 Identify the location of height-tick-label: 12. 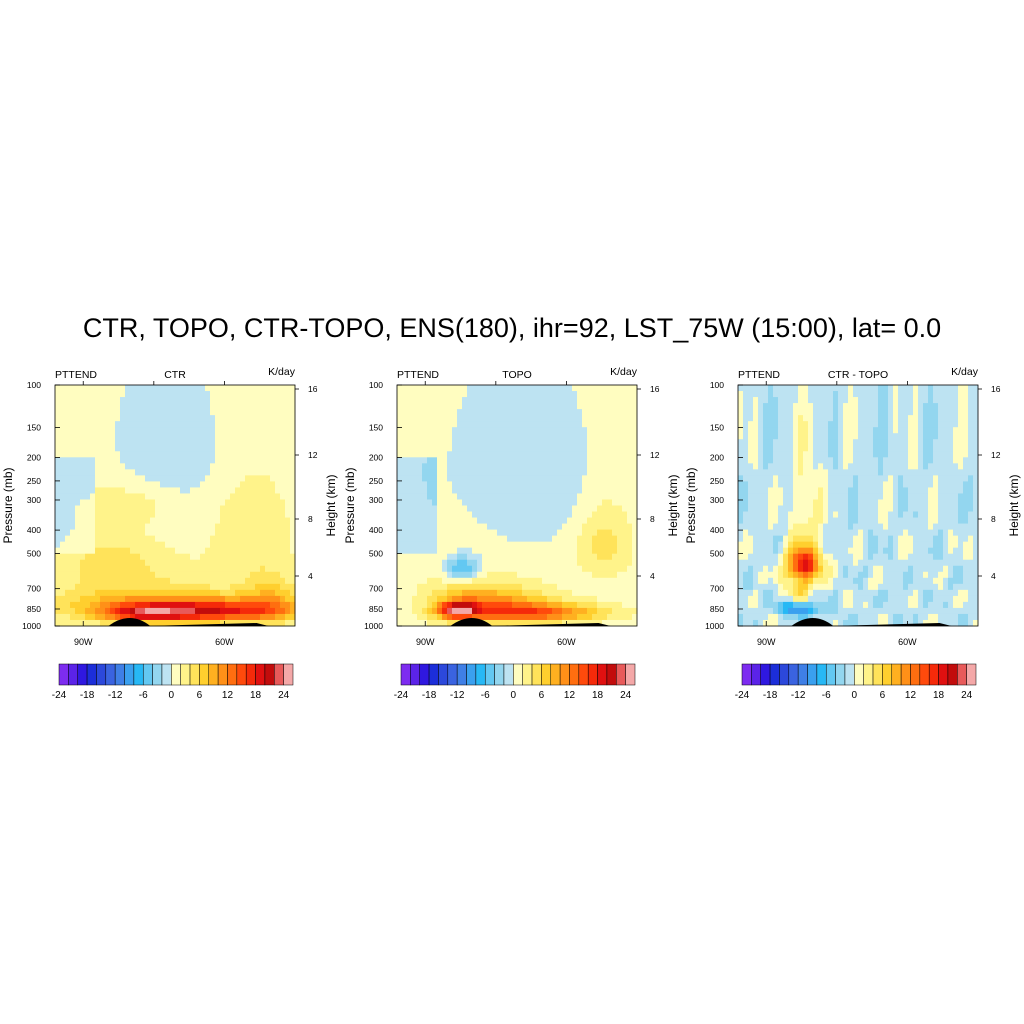
(655, 455).